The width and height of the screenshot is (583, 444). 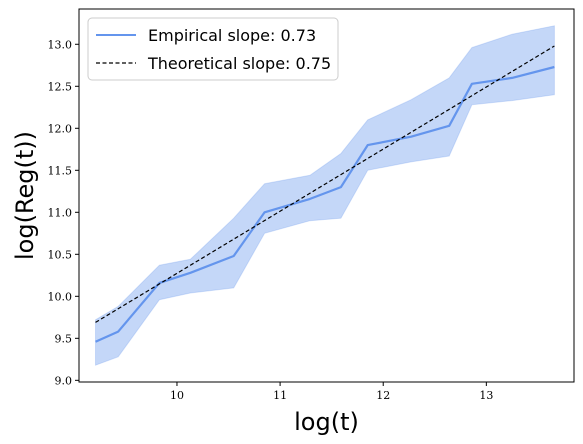 I want to click on y-tick-label: 9.0, so click(x=64, y=380).